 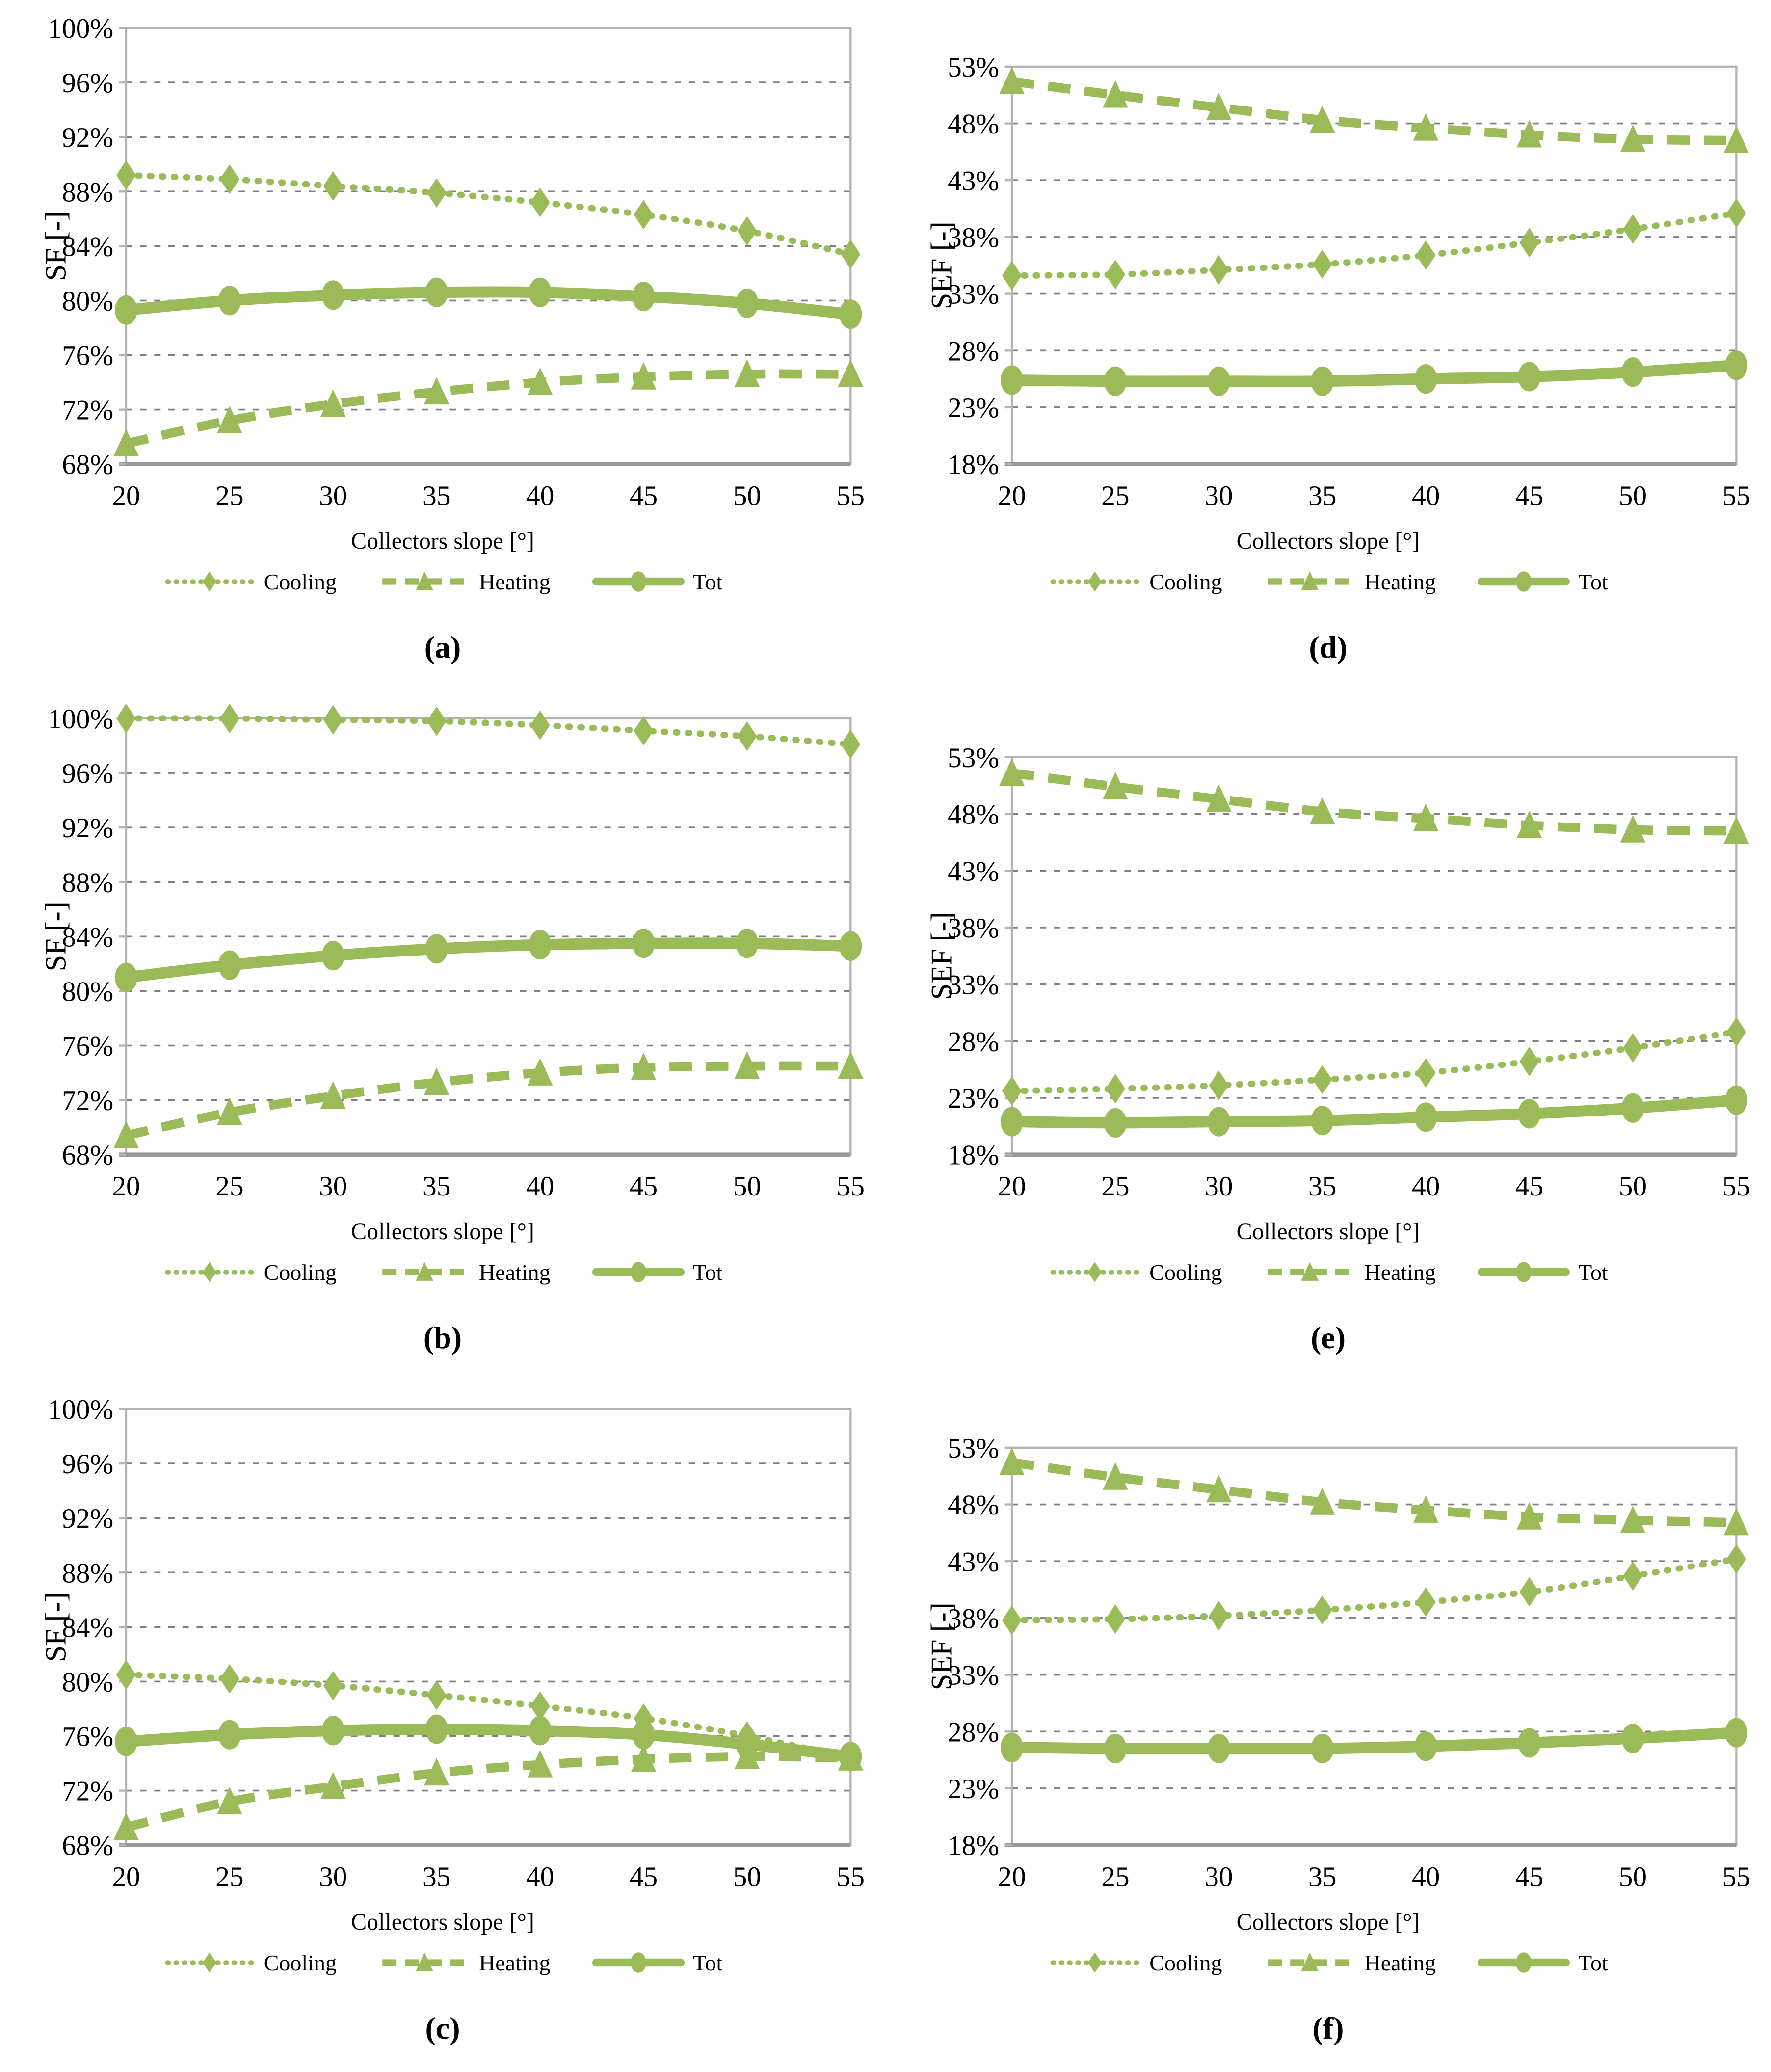 What do you see at coordinates (333, 1186) in the screenshot?
I see `svg-text: 30` at bounding box center [333, 1186].